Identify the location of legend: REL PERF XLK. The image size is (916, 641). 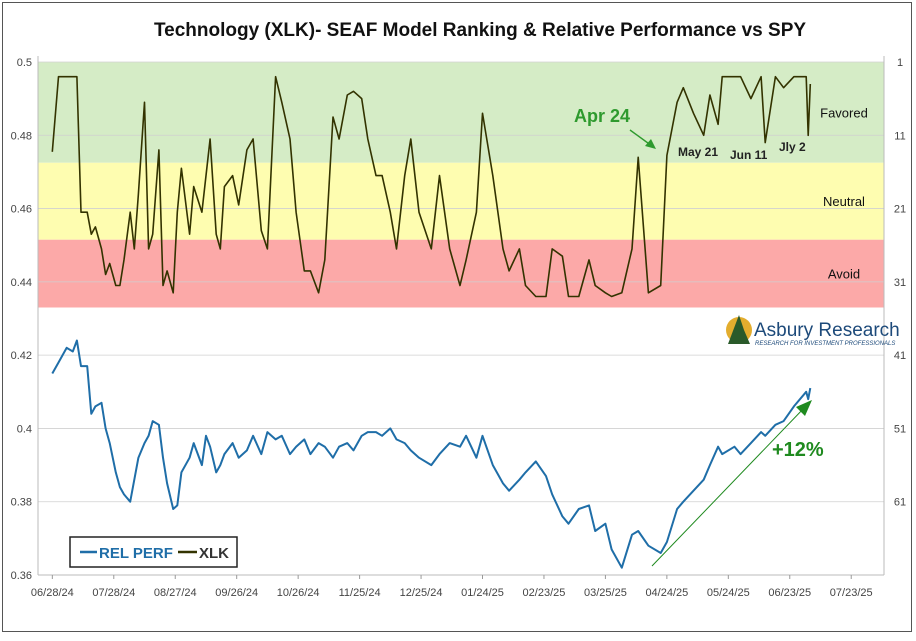
(153, 552).